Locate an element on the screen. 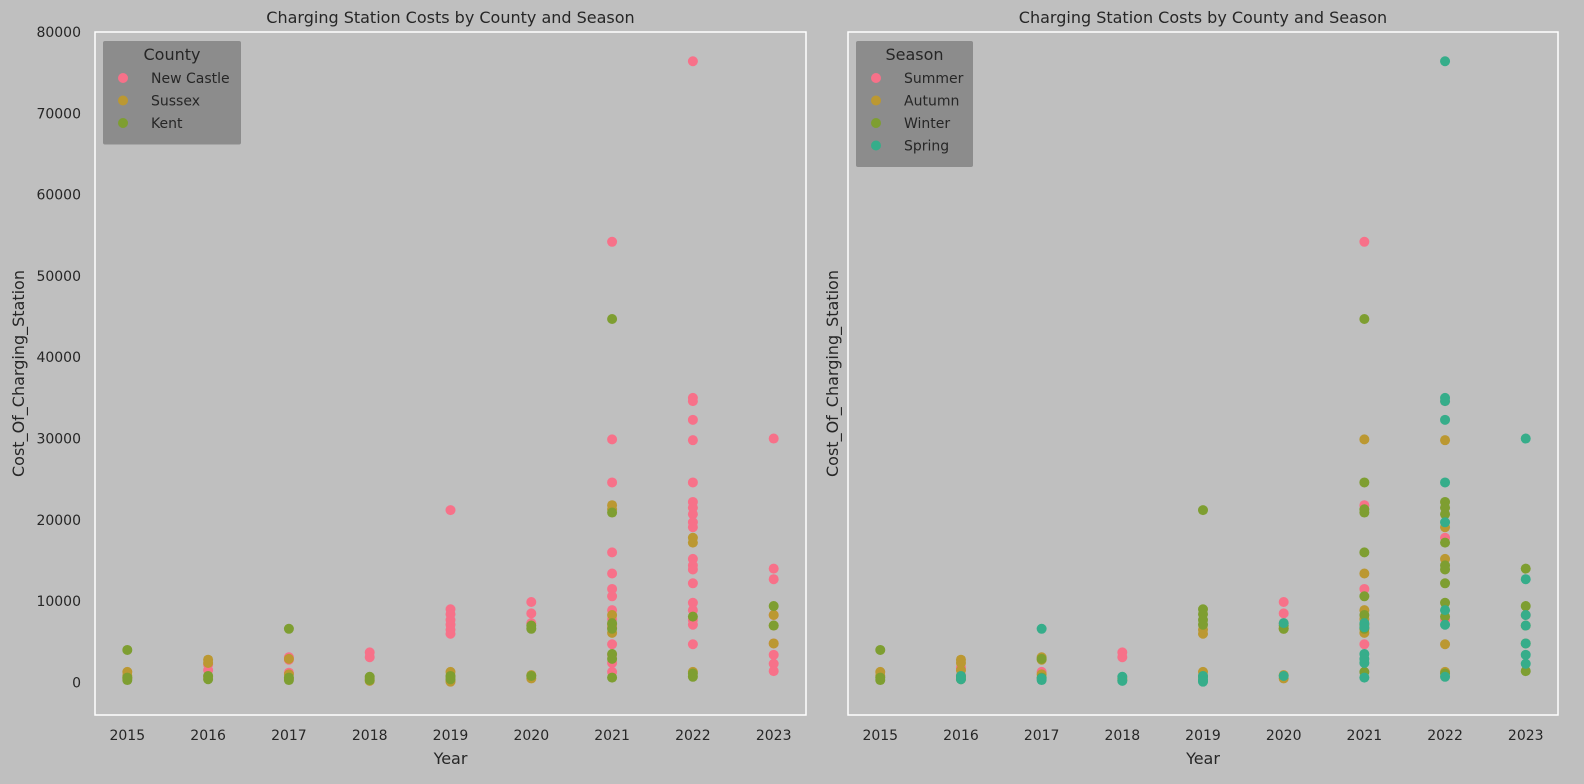  x-tick-label: 2023 is located at coordinates (774, 736).